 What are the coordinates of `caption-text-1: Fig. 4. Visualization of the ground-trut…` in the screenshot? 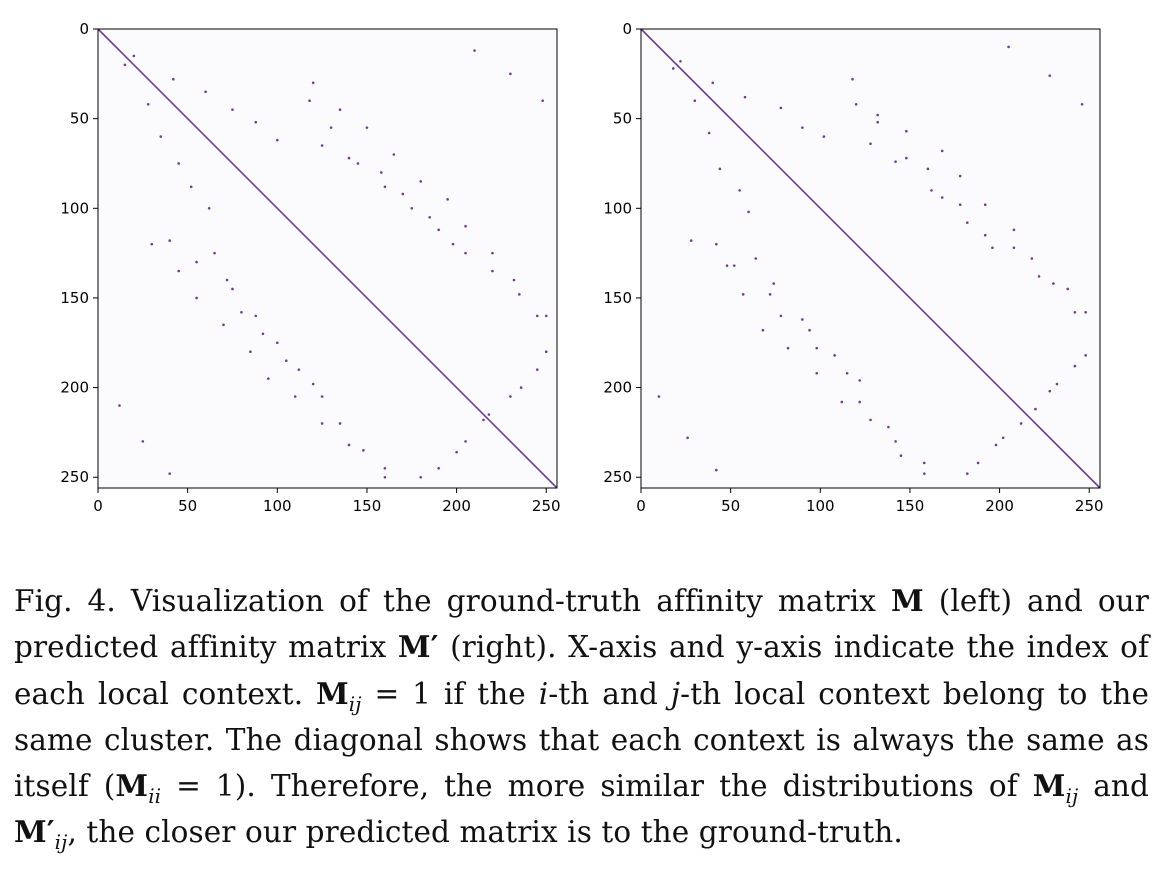 It's located at (453, 601).